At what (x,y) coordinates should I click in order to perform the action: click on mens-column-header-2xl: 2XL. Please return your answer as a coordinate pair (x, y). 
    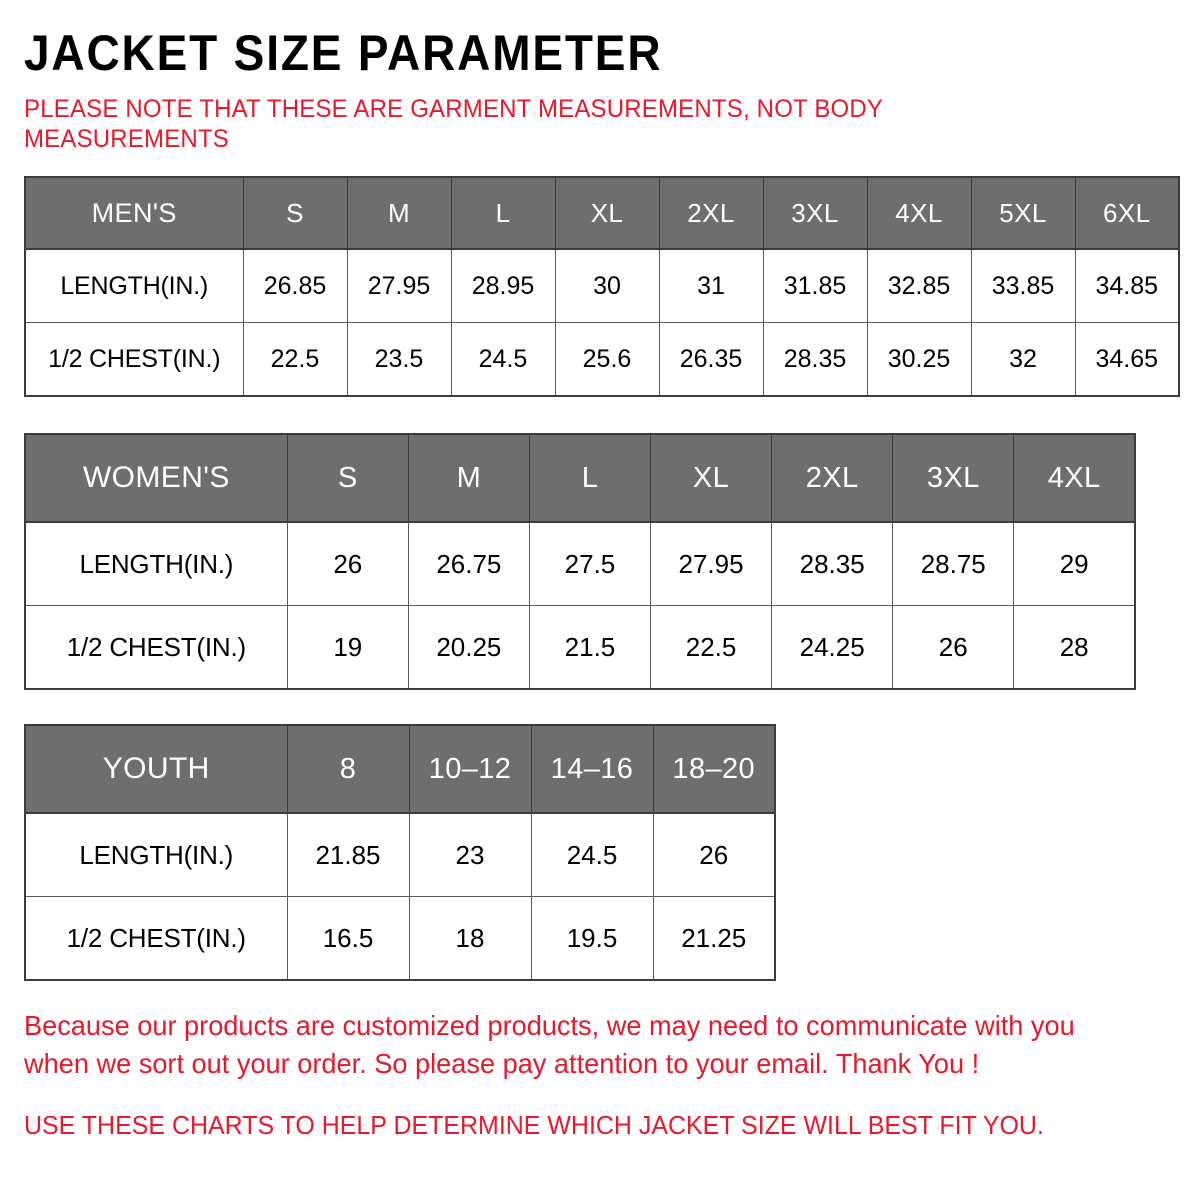
    Looking at the image, I should click on (711, 213).